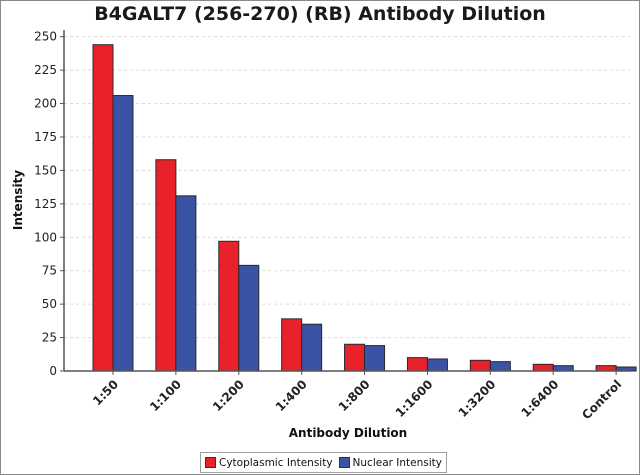 The height and width of the screenshot is (475, 640). I want to click on y-tick-label: 0, so click(53, 371).